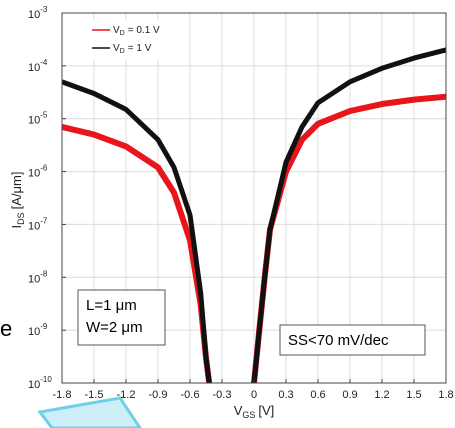 Image resolution: width=455 pixels, height=428 pixels. I want to click on legend, so click(125, 40).